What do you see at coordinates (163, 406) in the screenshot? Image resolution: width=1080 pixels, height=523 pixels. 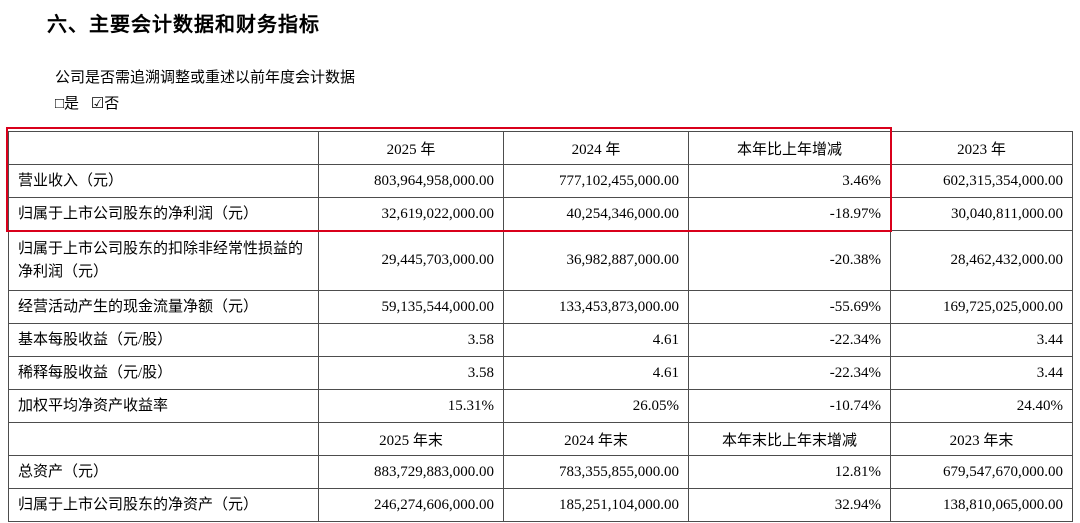 I see `row-label: 加权平均净资产收益率` at bounding box center [163, 406].